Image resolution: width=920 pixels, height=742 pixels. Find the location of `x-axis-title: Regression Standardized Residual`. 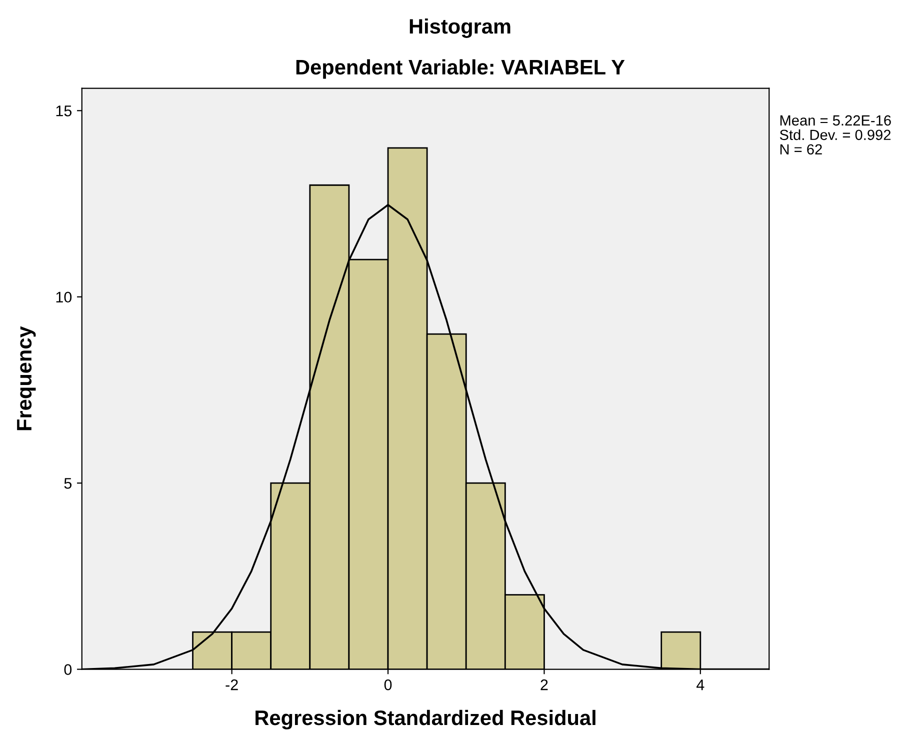

x-axis-title: Regression Standardized Residual is located at coordinates (426, 720).